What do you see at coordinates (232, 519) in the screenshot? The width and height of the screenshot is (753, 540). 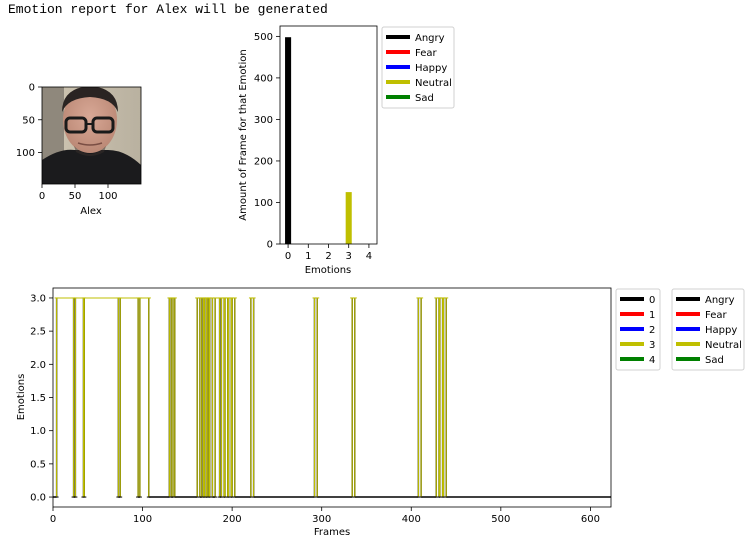 I see `timeline-x-tick-label: 200` at bounding box center [232, 519].